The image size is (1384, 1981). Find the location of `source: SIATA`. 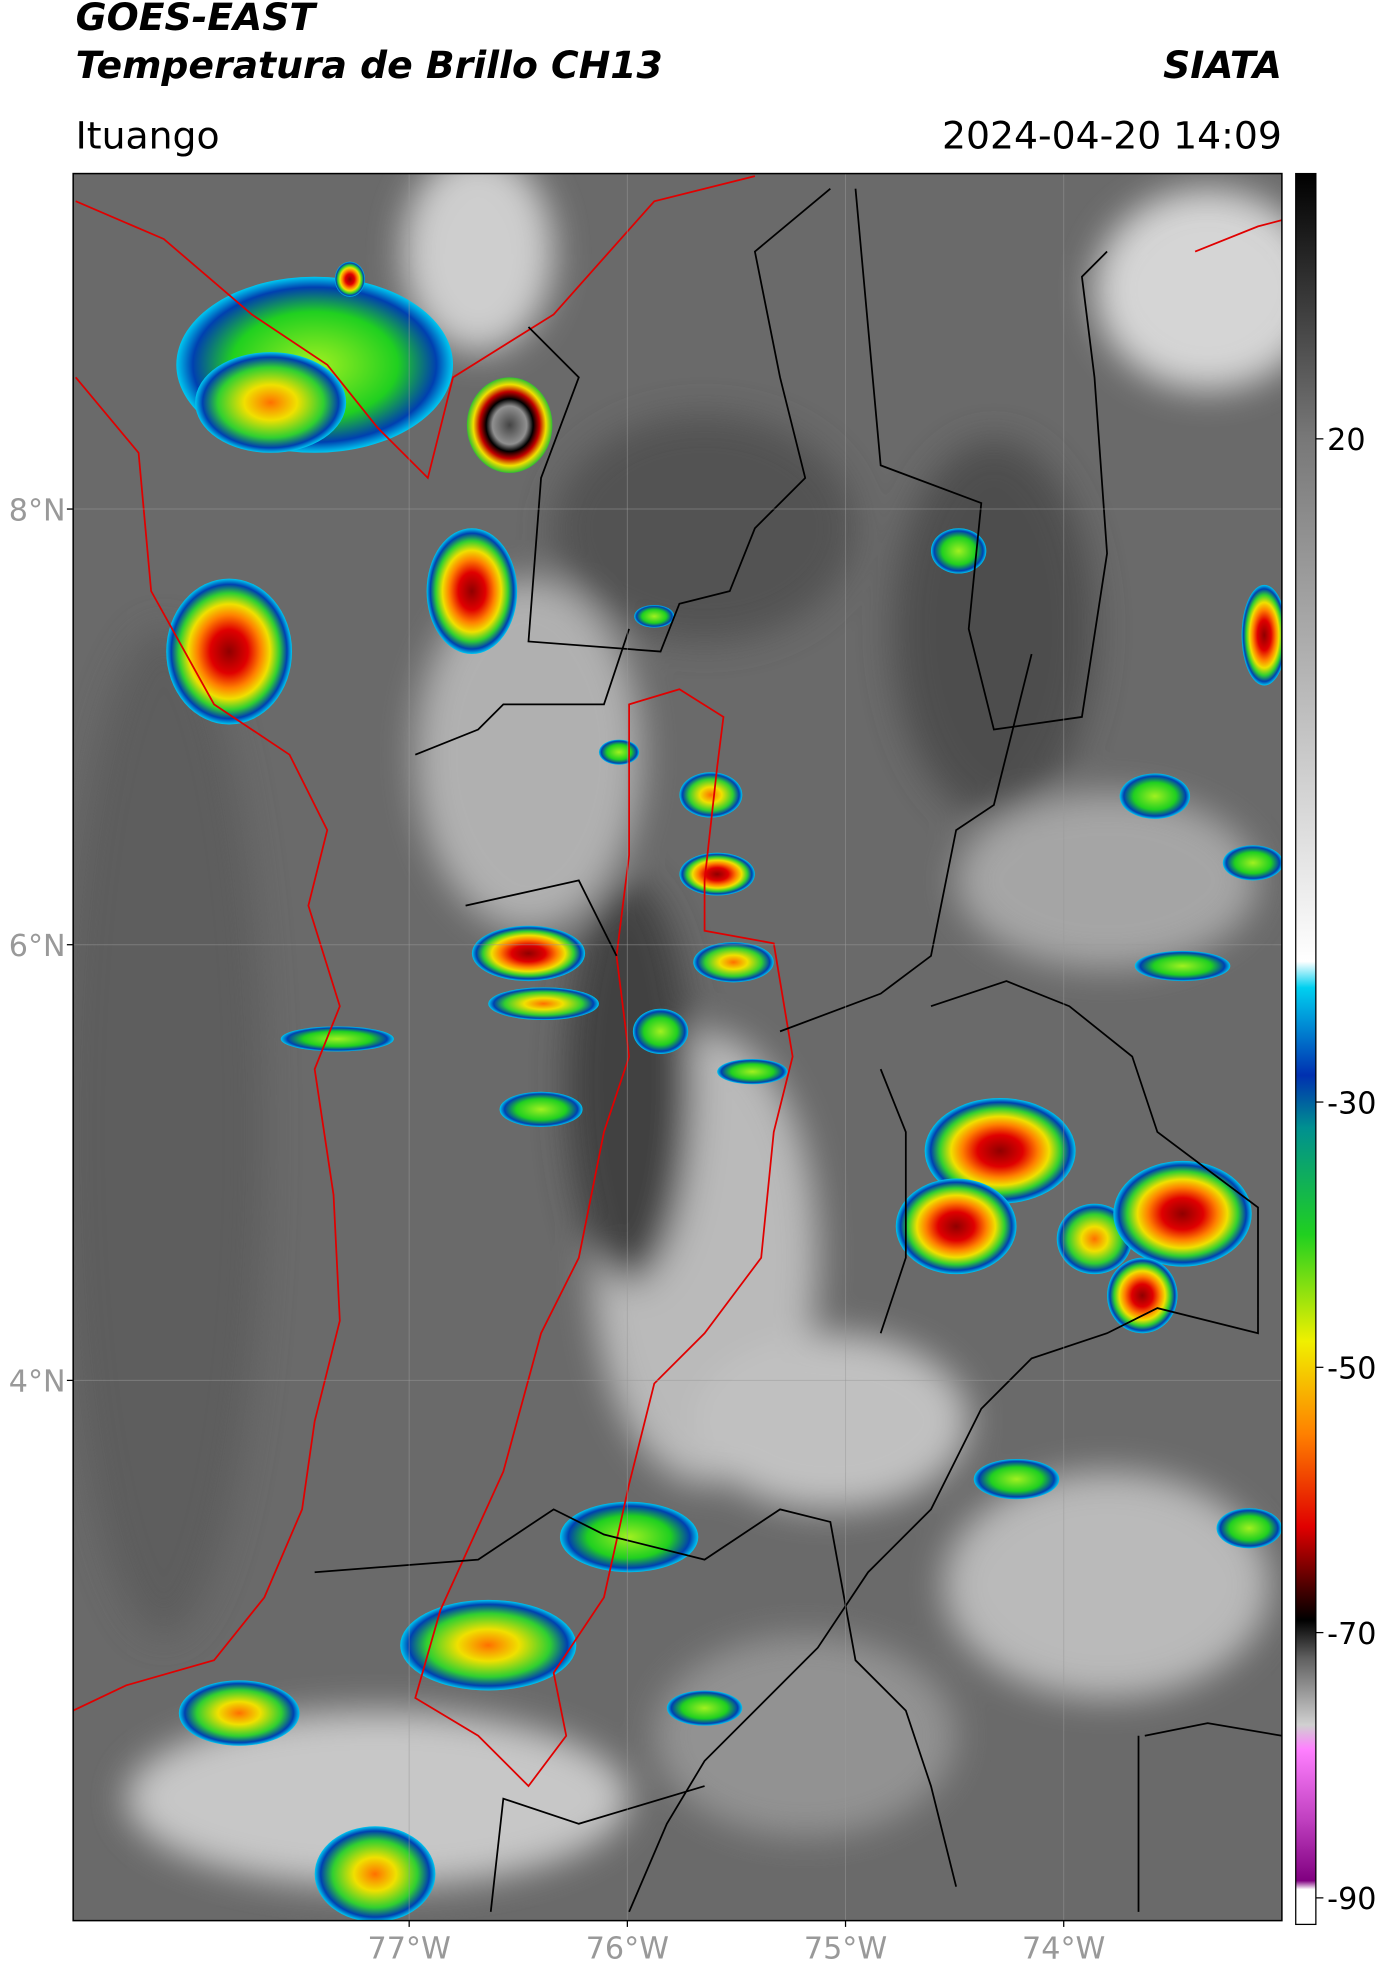

source: SIATA is located at coordinates (1222, 65).